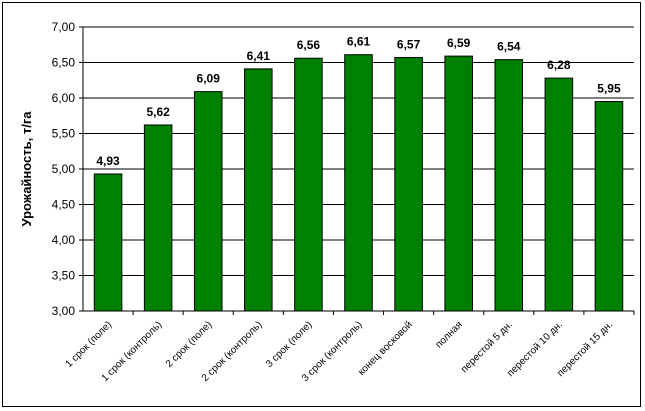  What do you see at coordinates (64, 169) in the screenshot?
I see `y-tick-label: 5,00` at bounding box center [64, 169].